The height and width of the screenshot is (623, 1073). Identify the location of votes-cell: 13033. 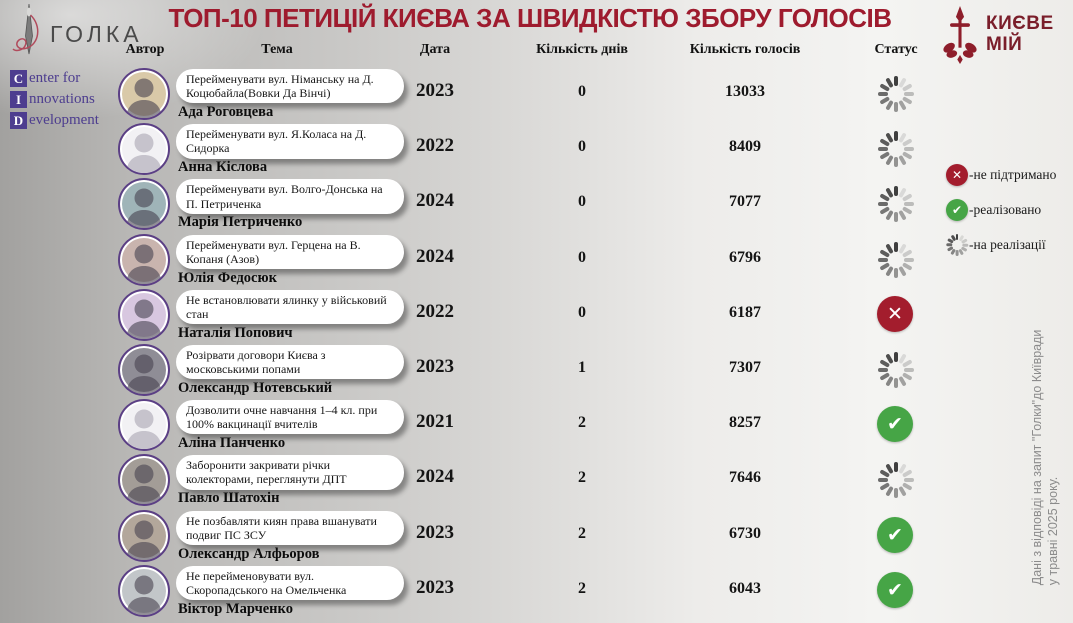
(745, 91).